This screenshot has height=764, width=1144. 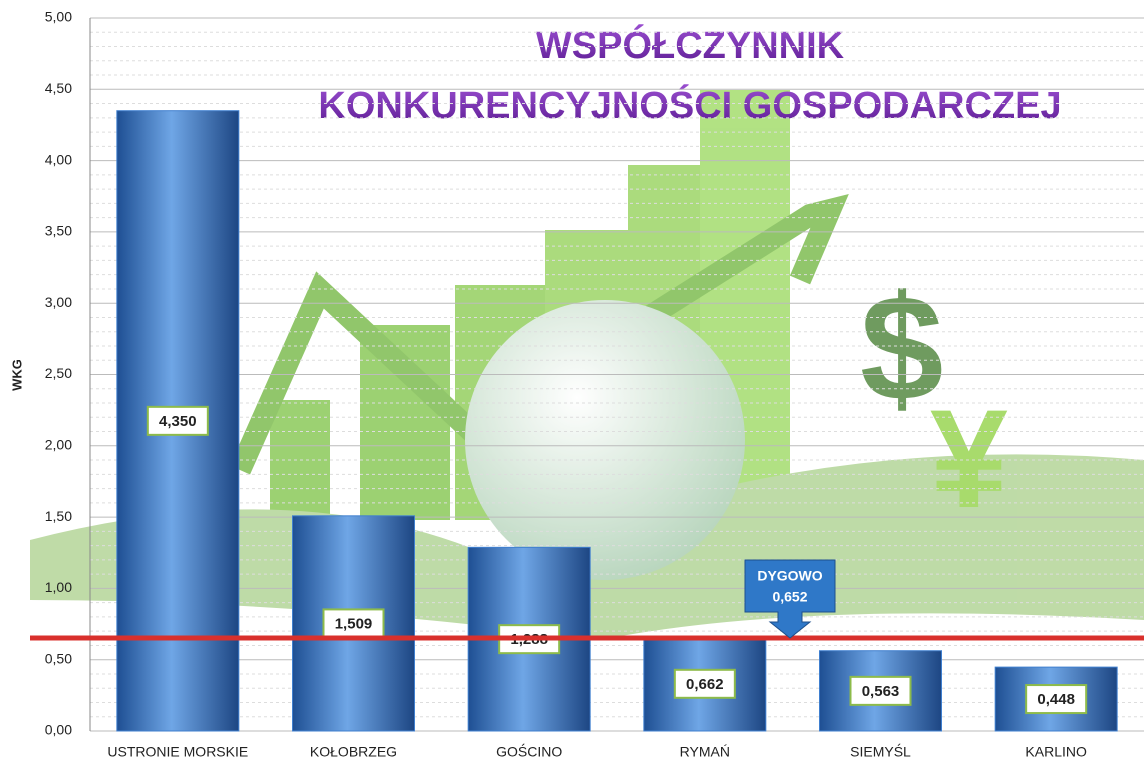 I want to click on annotation-value: 0,652, so click(x=789, y=597).